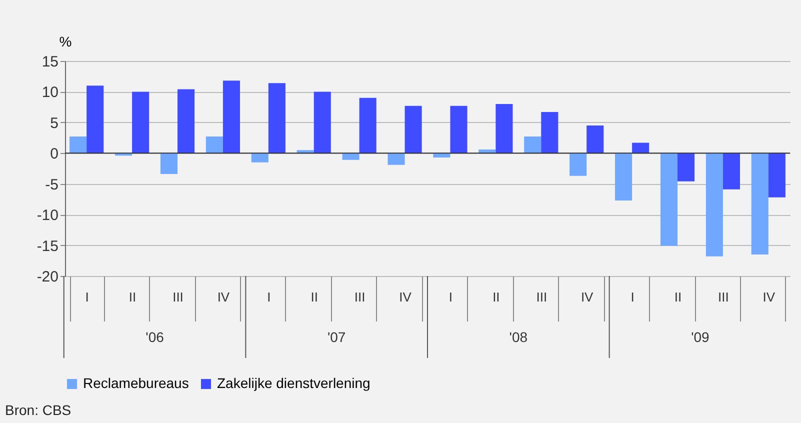  What do you see at coordinates (54, 123) in the screenshot?
I see `y-tick-label: 5` at bounding box center [54, 123].